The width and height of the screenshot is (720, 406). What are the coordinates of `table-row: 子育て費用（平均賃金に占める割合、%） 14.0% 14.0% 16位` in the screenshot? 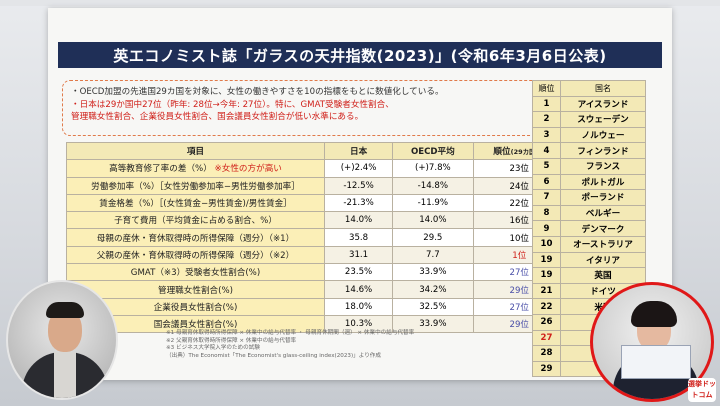 It's located at (316, 220).